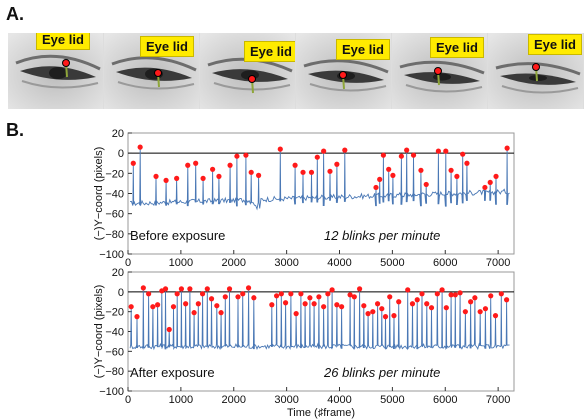 The image size is (588, 419). What do you see at coordinates (392, 400) in the screenshot?
I see `x-tick-label: 5000` at bounding box center [392, 400].